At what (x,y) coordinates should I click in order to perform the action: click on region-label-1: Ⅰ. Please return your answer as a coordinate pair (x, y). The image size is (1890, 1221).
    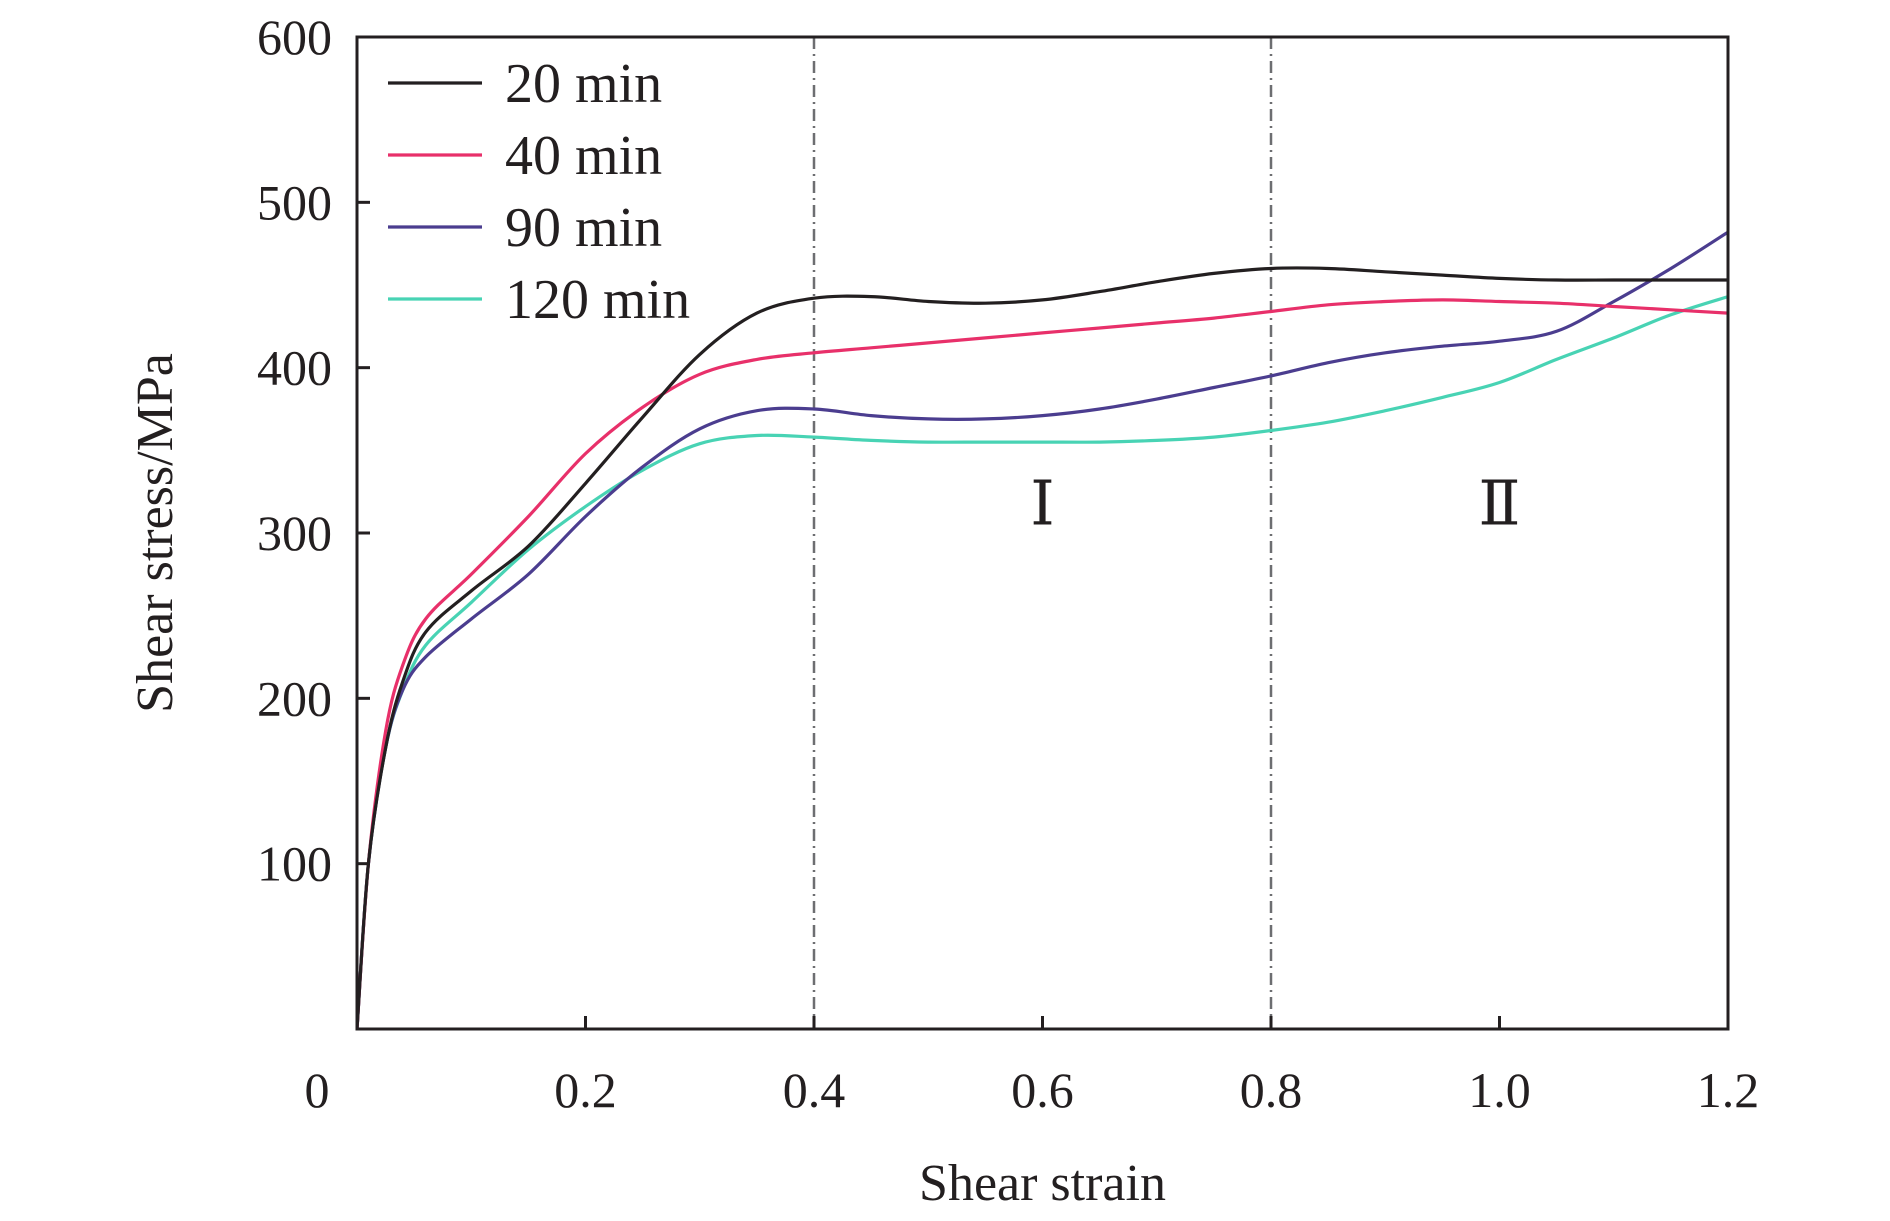
    Looking at the image, I should click on (1042, 505).